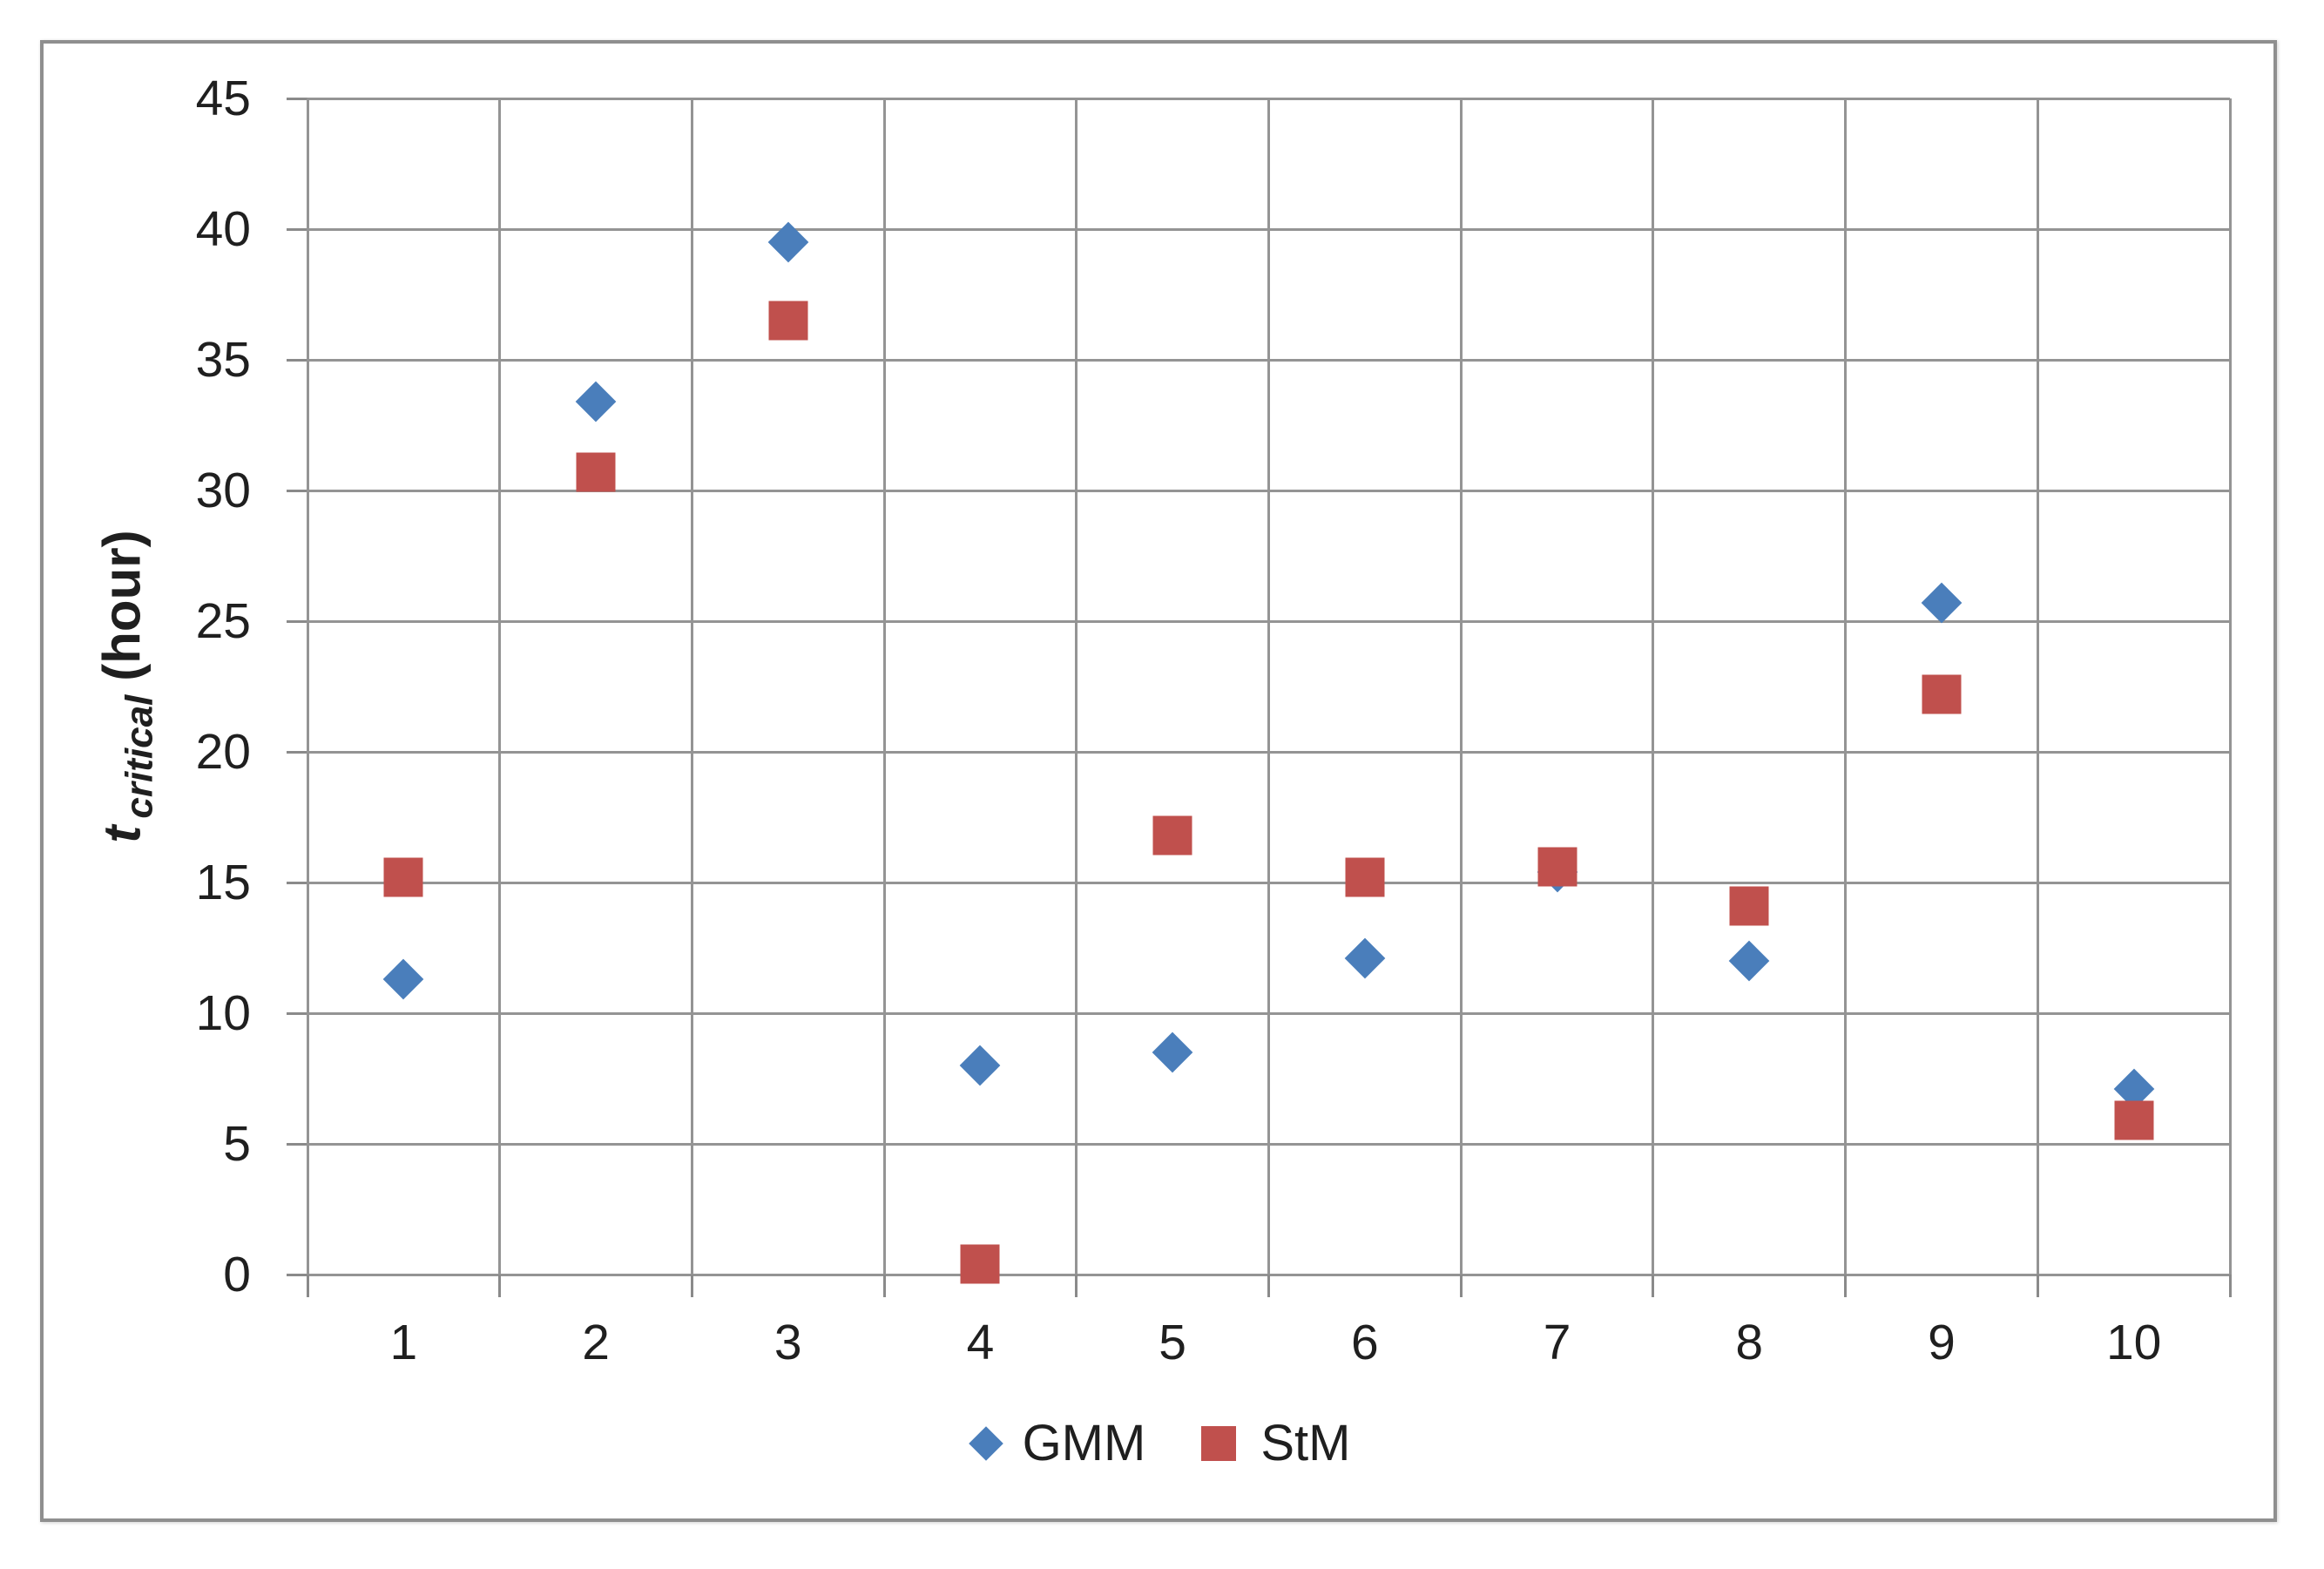 The width and height of the screenshot is (2324, 1569). I want to click on y-tick-label: 30, so click(223, 490).